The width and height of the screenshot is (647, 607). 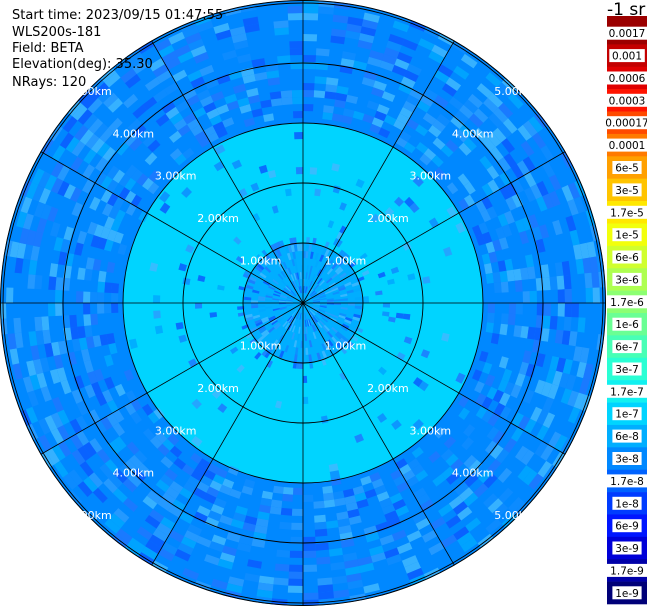 I want to click on colorbar-tick-label: 6e-8, so click(x=627, y=437).